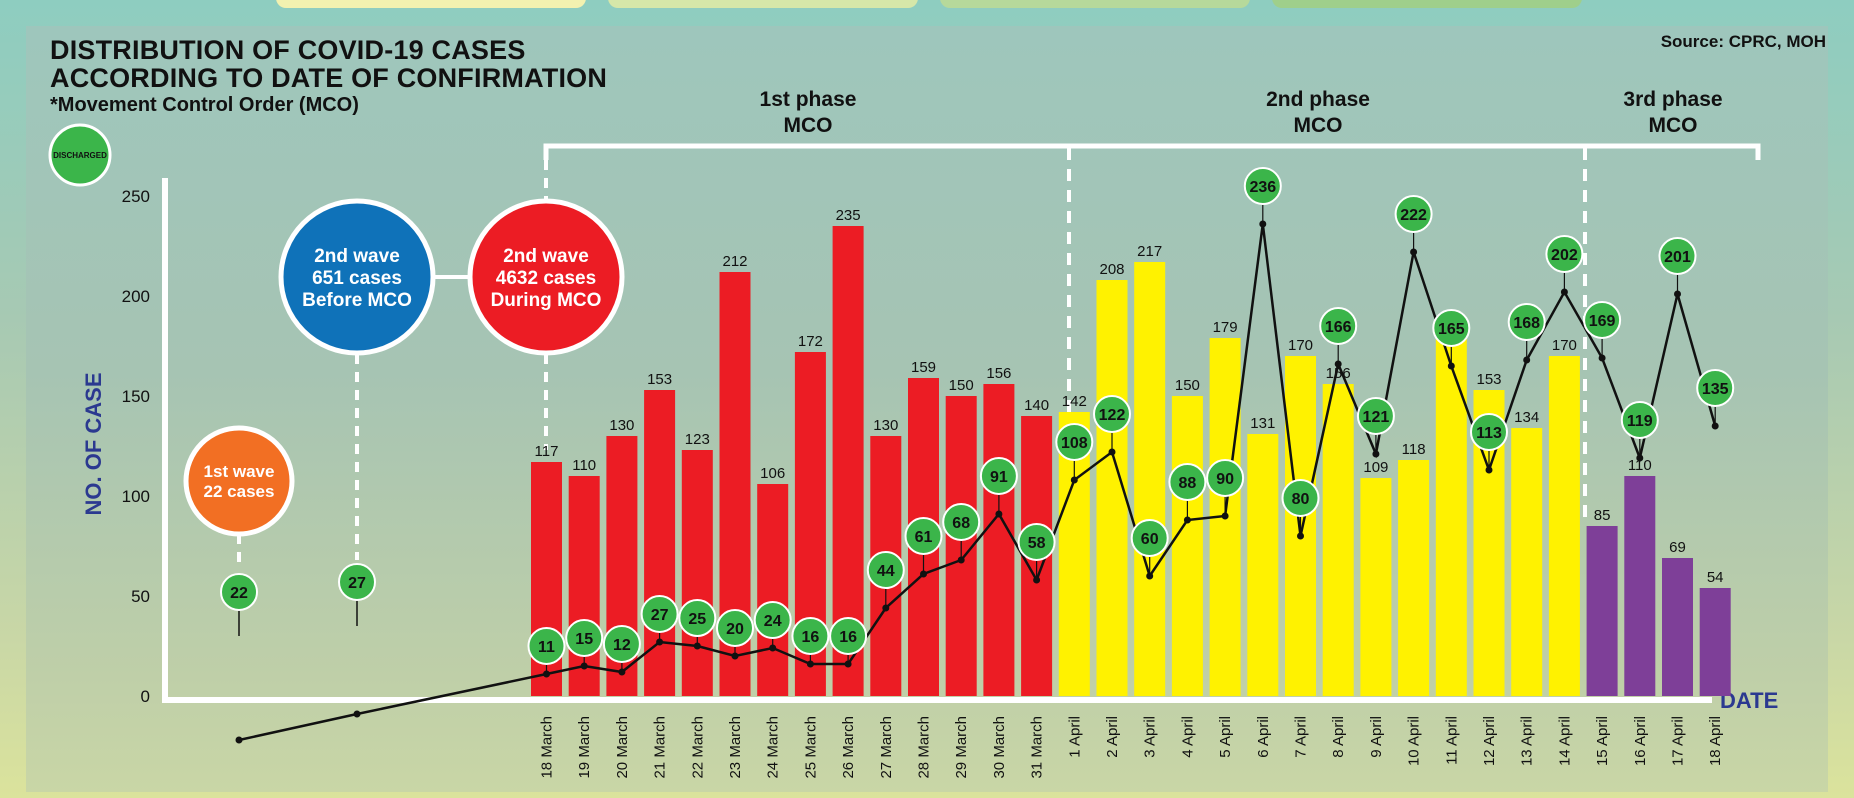 The width and height of the screenshot is (1854, 798). I want to click on wave-label: 651 cases, so click(357, 278).